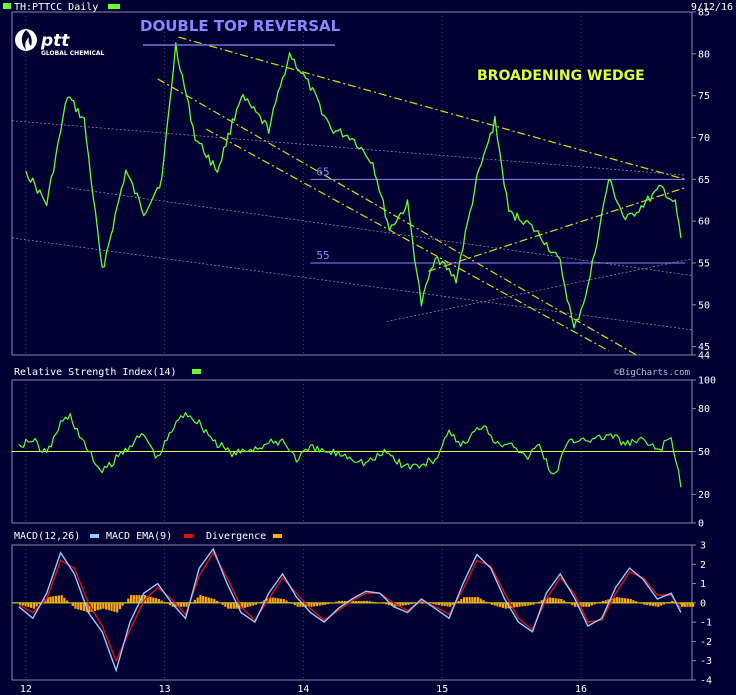  I want to click on symbol-label: TH:PTTCC Daily, so click(56, 7).